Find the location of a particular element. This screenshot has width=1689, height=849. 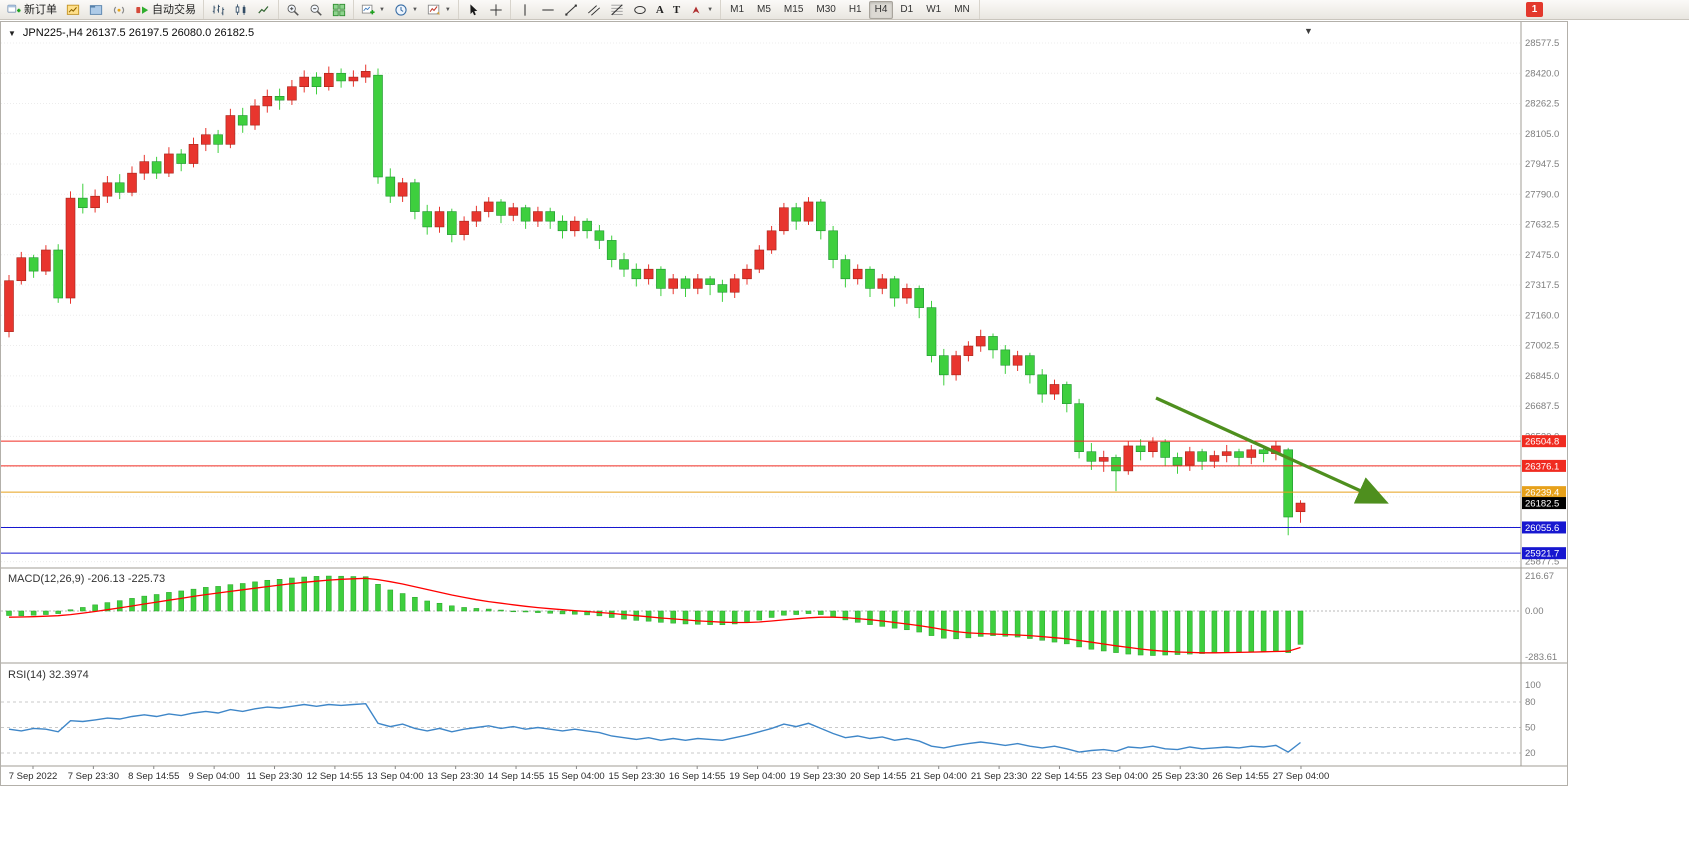

tile-windows-button is located at coordinates (339, 10).